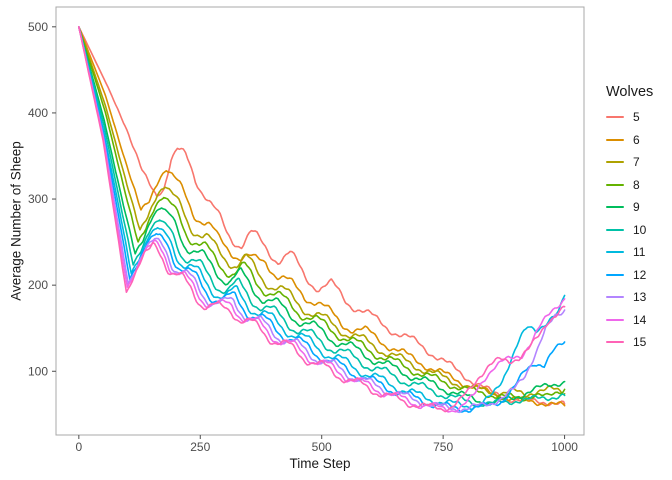 This screenshot has height=480, width=672. Describe the element at coordinates (629, 162) in the screenshot. I see `legend-item: 7` at that location.